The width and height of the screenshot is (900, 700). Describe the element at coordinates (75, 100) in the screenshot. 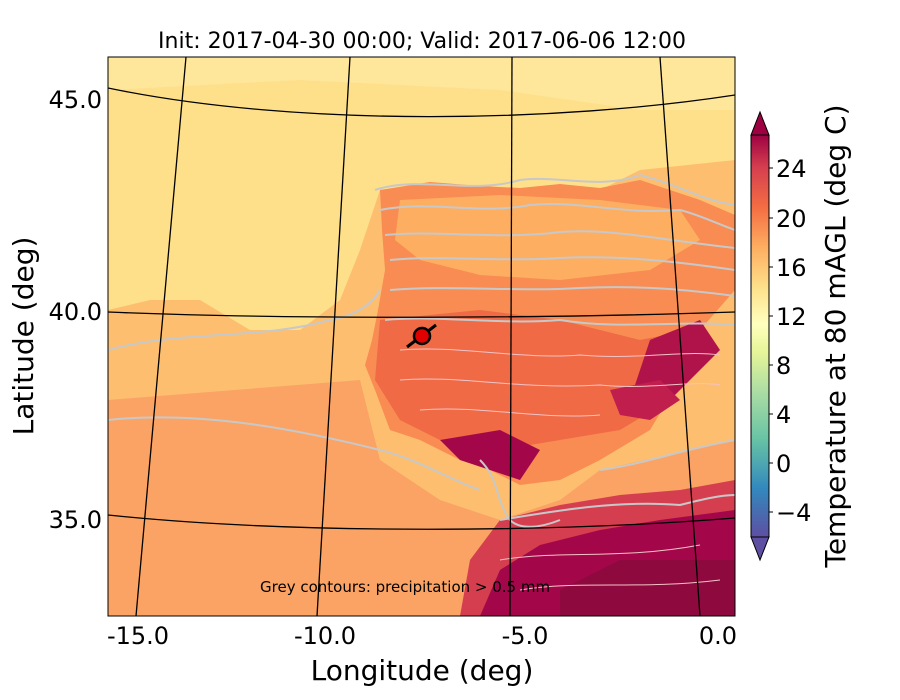

I see `y-tick-label: 45.0` at that location.